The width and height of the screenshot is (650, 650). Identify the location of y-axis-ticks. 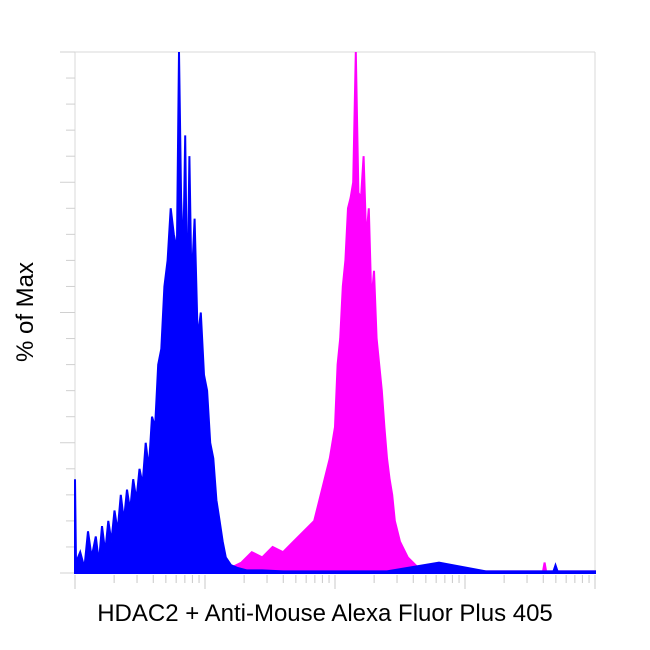
(67, 312).